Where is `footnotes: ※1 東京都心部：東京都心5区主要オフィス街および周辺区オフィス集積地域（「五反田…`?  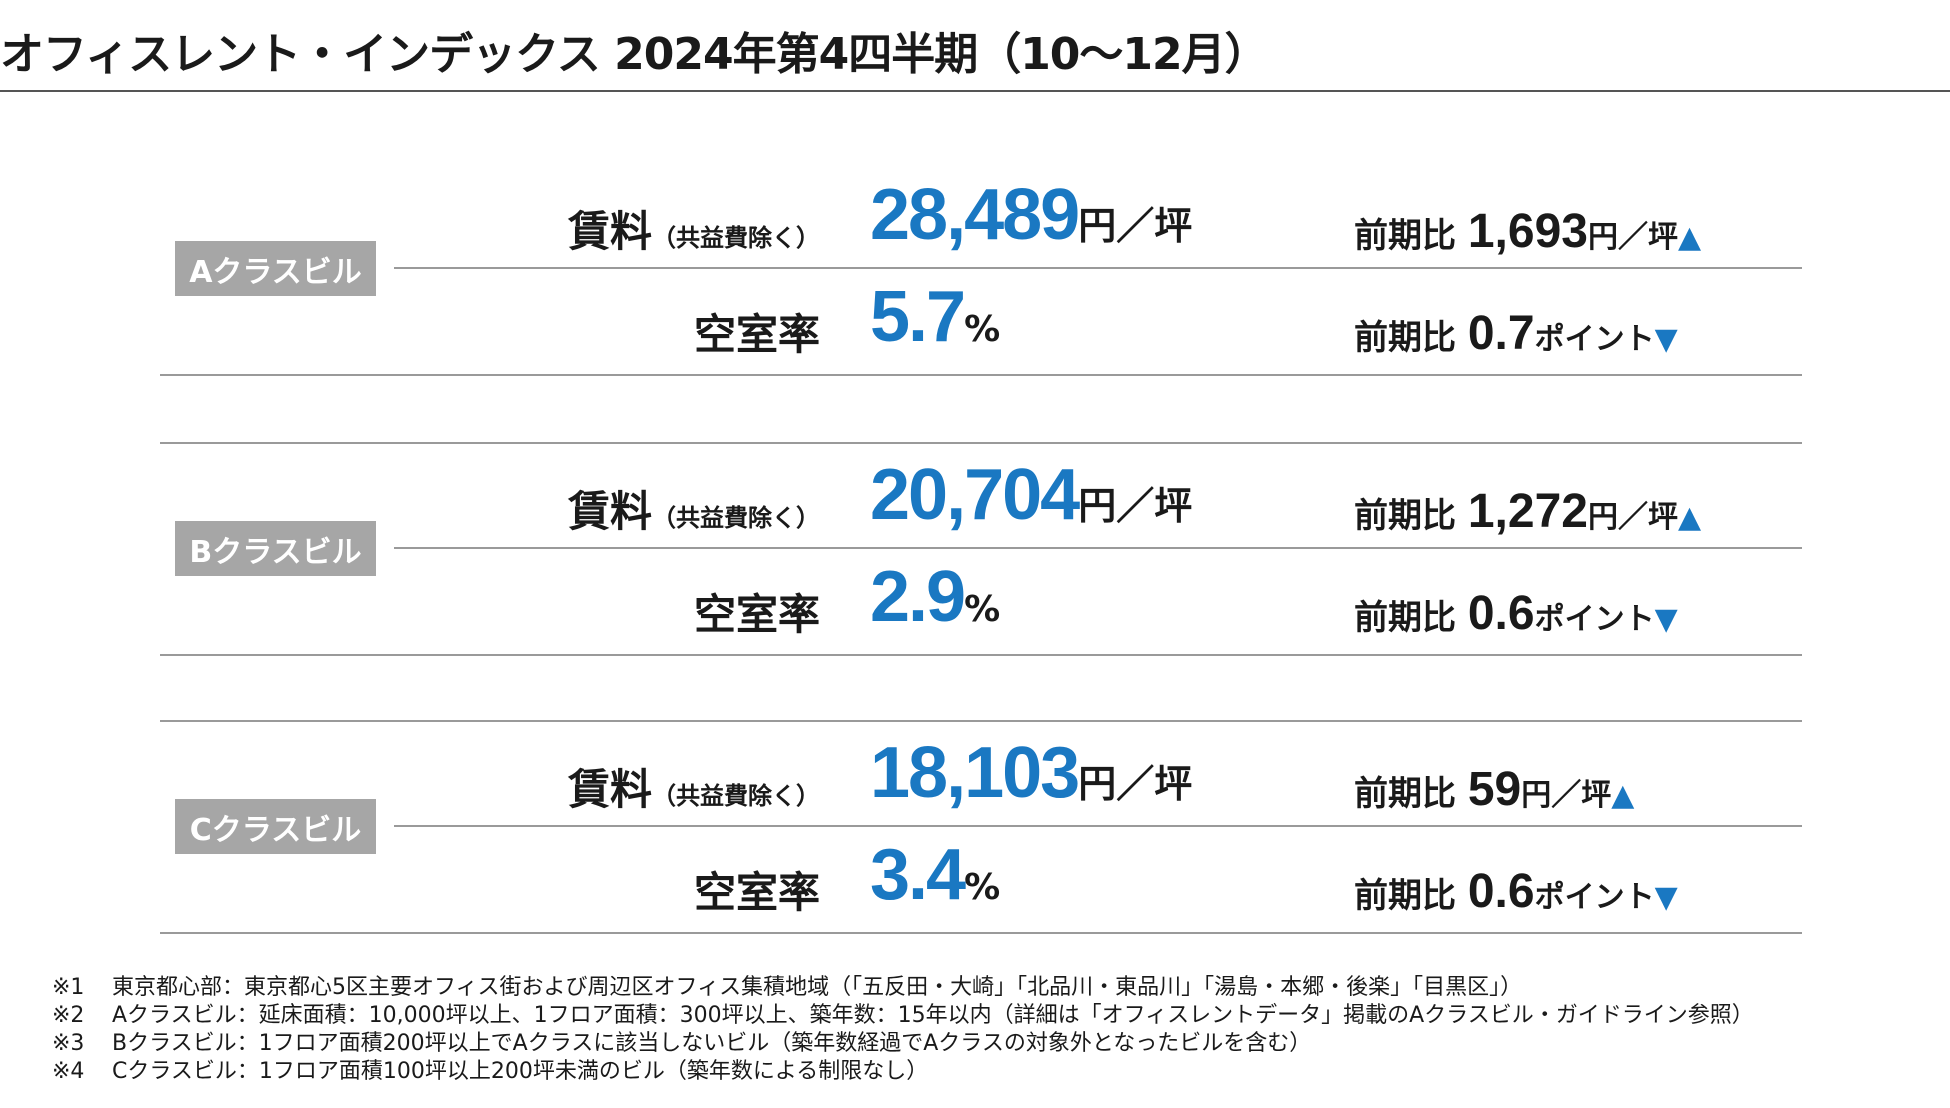
footnotes: ※1 東京都心部：東京都心5区主要オフィス街および周辺区オフィス集積地域（「五反田… is located at coordinates (903, 1030).